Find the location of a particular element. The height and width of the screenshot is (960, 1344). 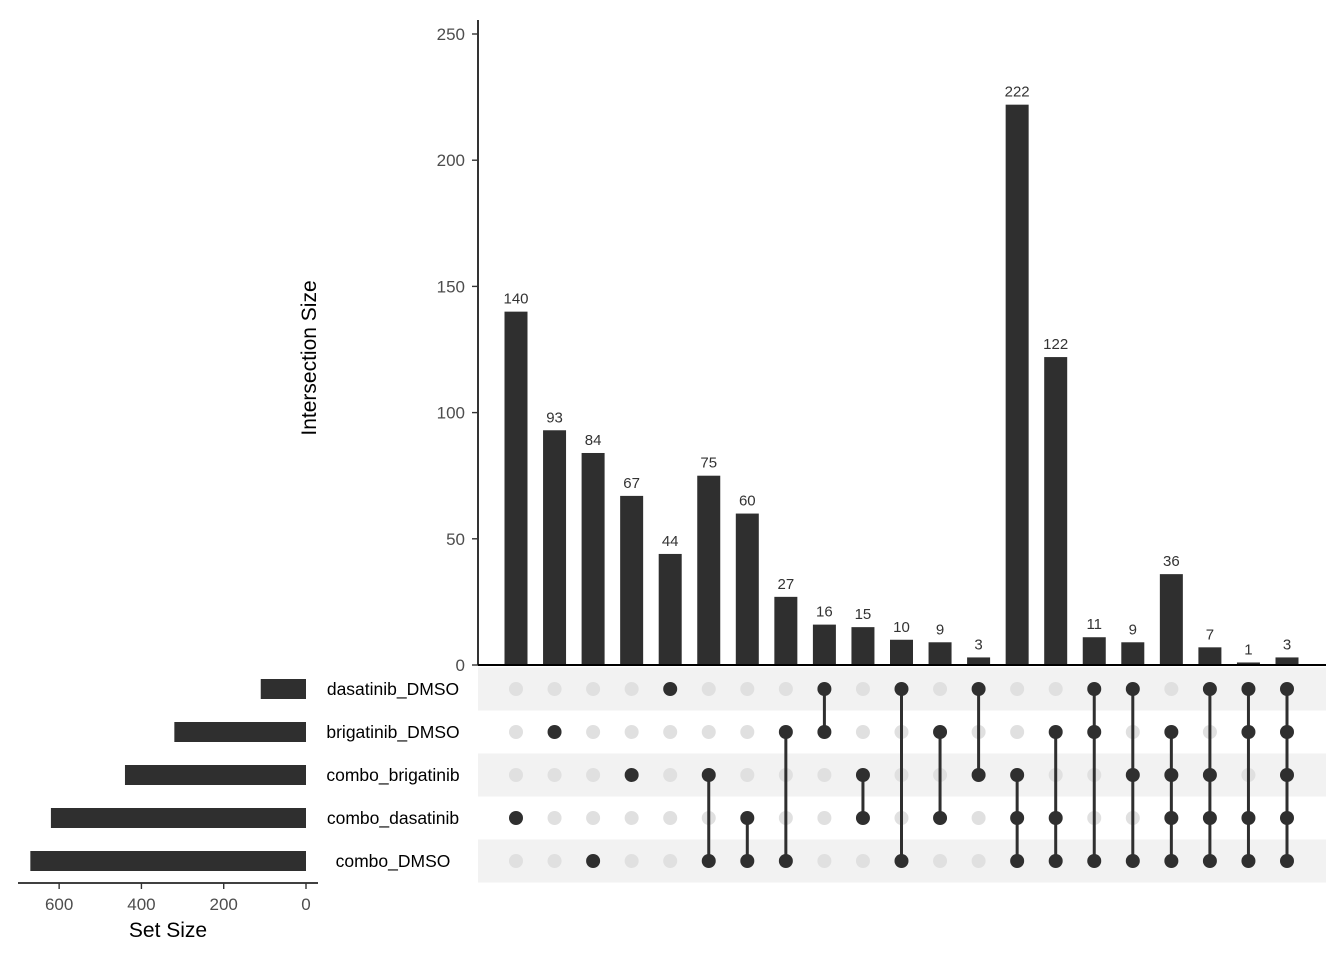

y-tick-label: 200 is located at coordinates (451, 160).